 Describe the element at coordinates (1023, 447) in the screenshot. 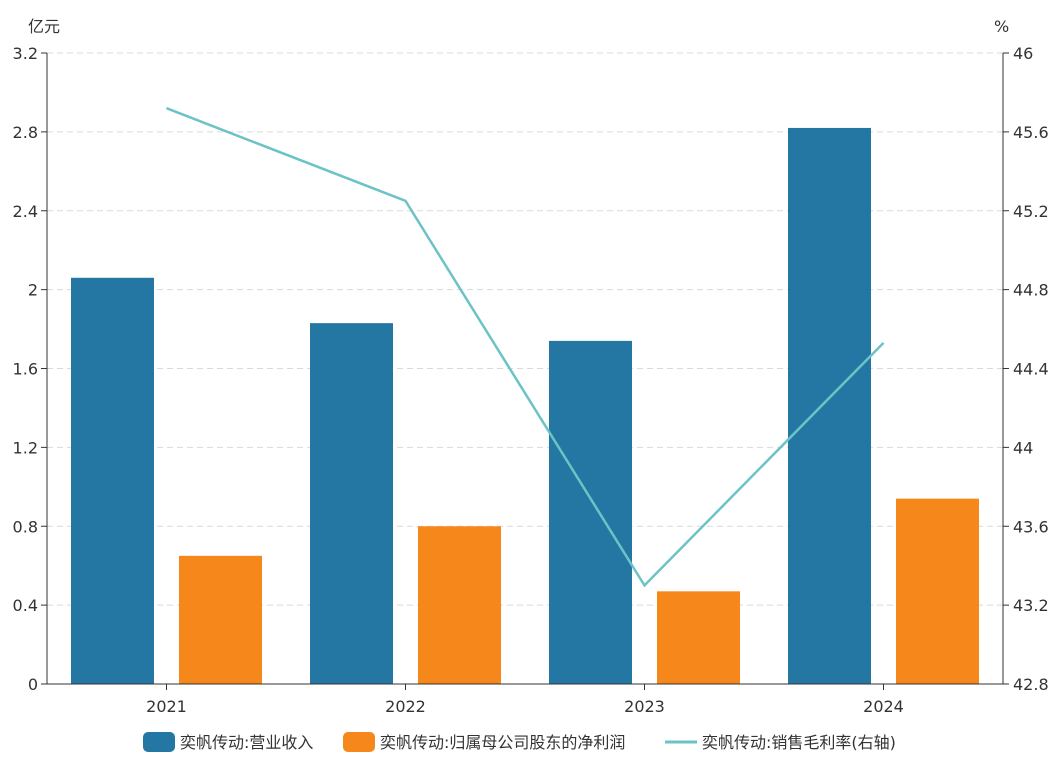

I see `right-tick-label: 44` at that location.